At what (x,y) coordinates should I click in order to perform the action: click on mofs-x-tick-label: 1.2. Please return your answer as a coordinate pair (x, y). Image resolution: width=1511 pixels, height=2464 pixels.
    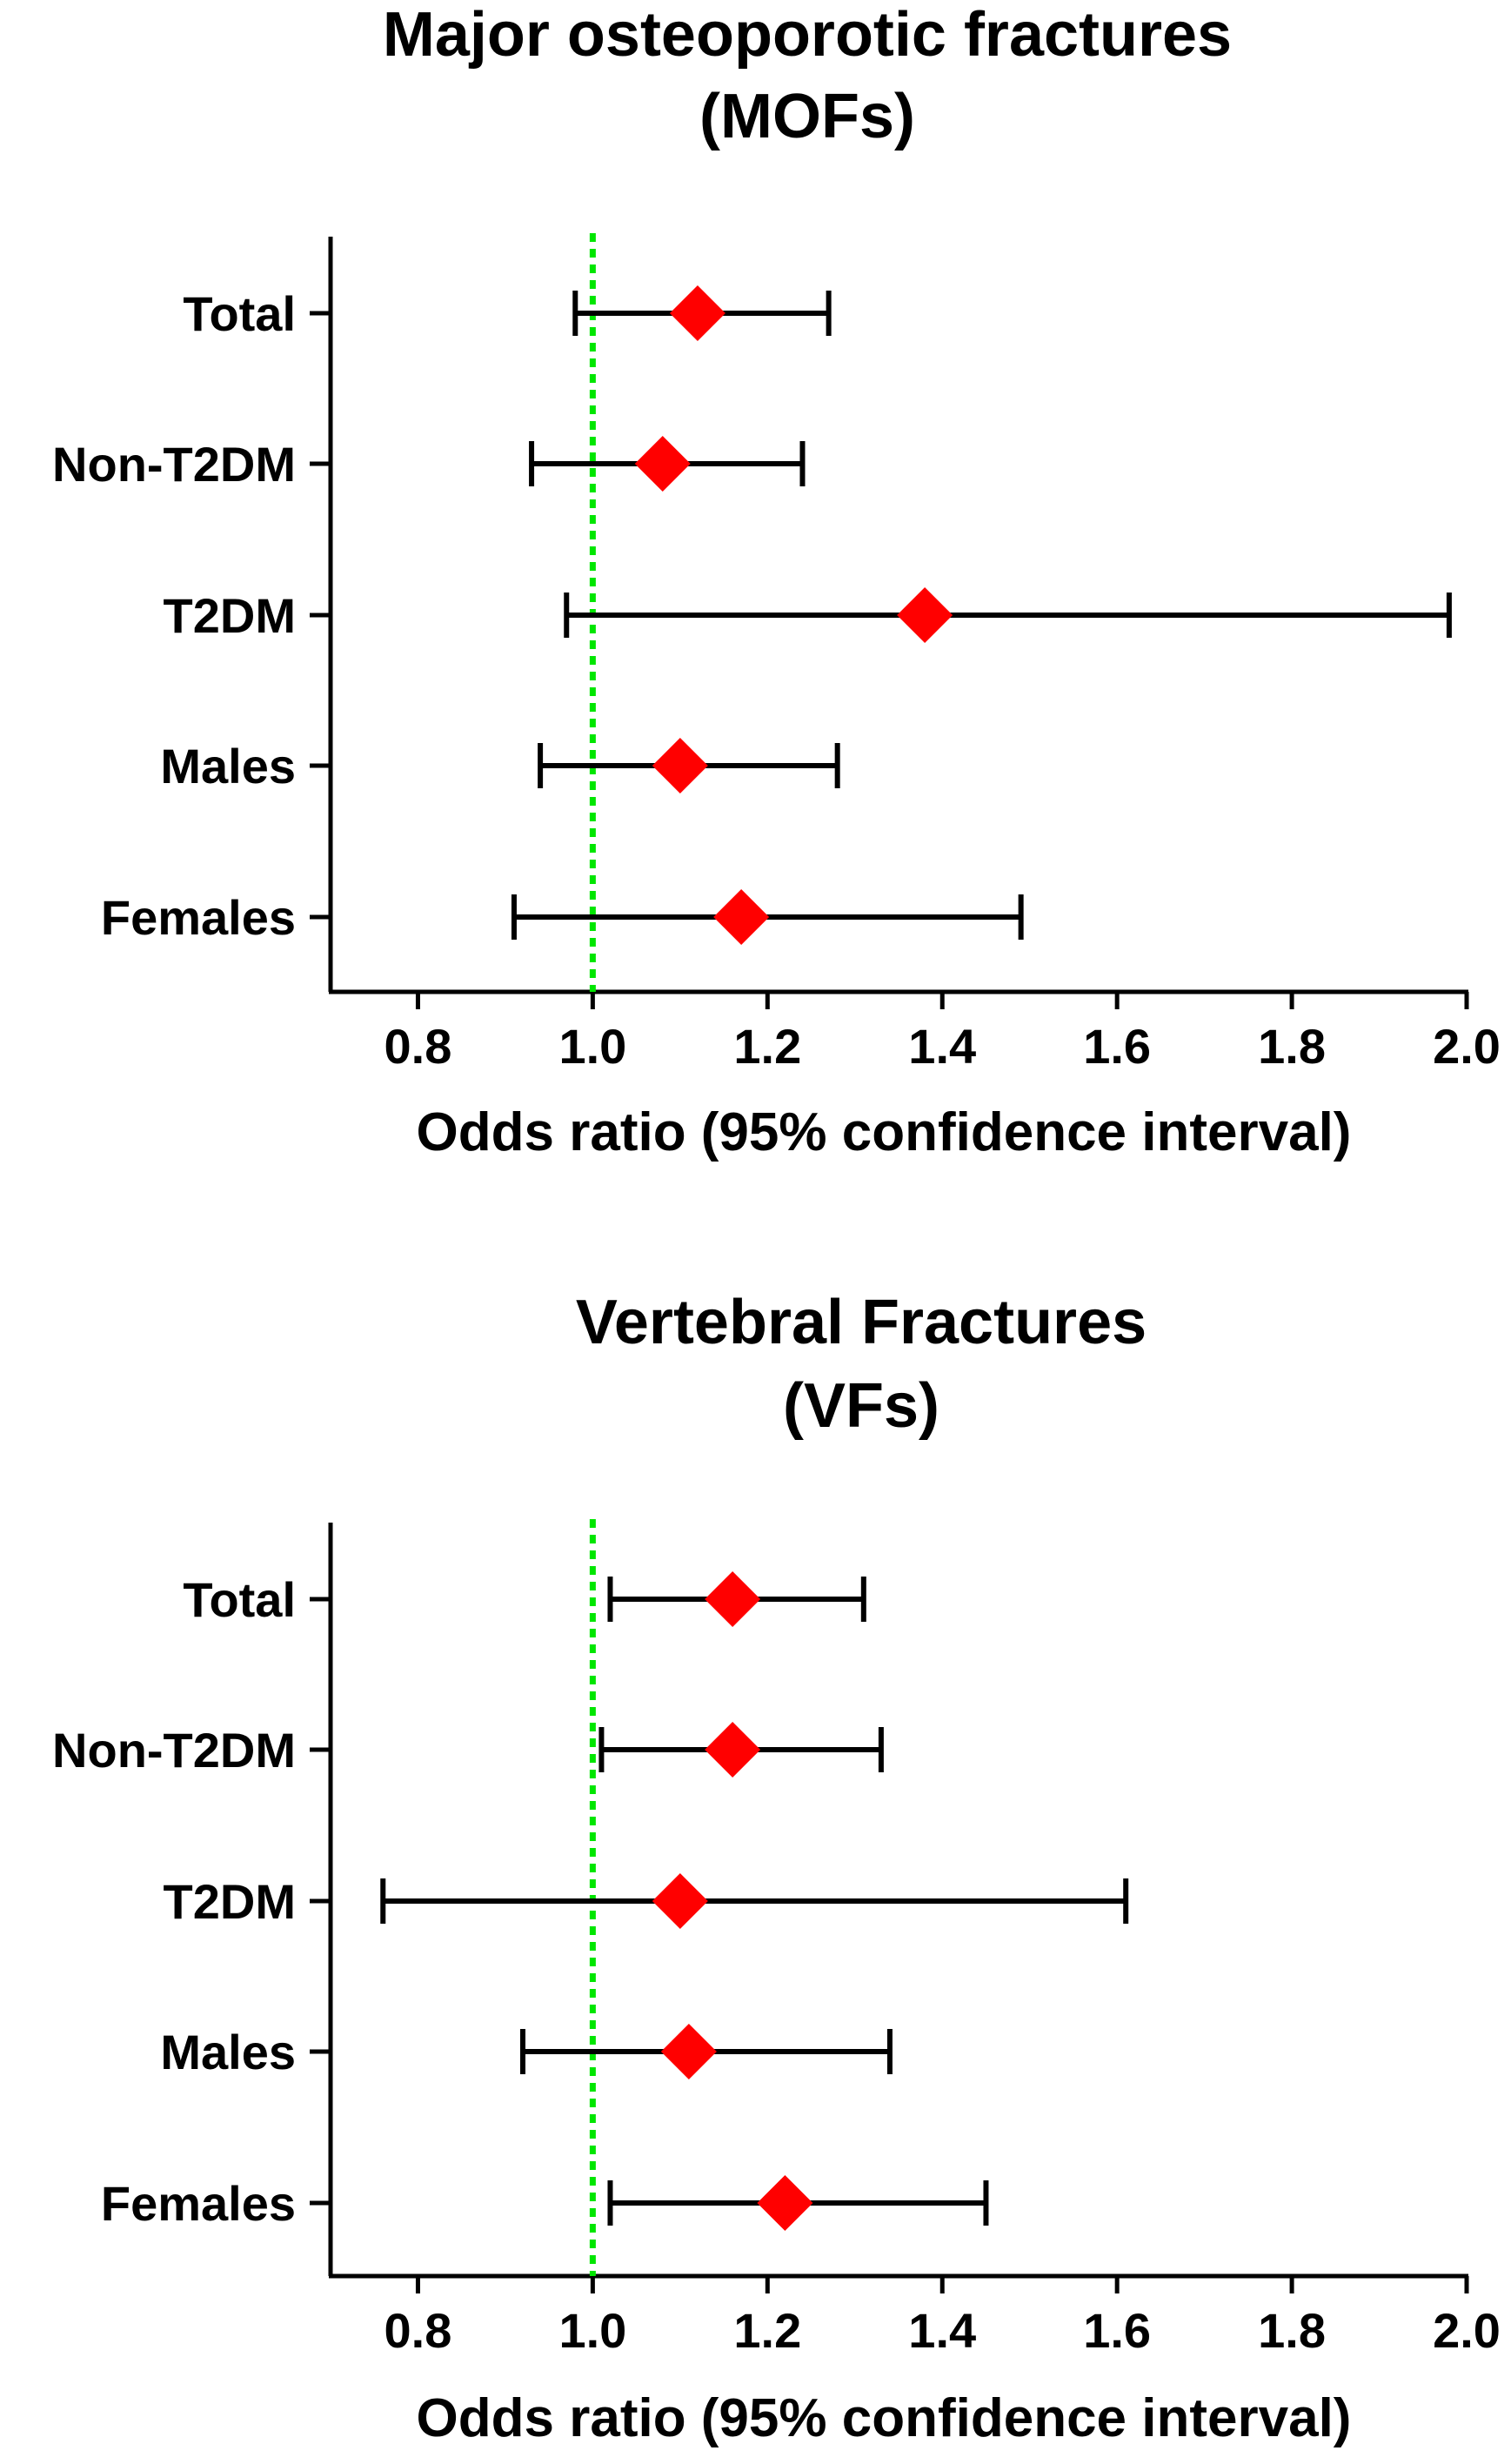
    Looking at the image, I should click on (767, 1046).